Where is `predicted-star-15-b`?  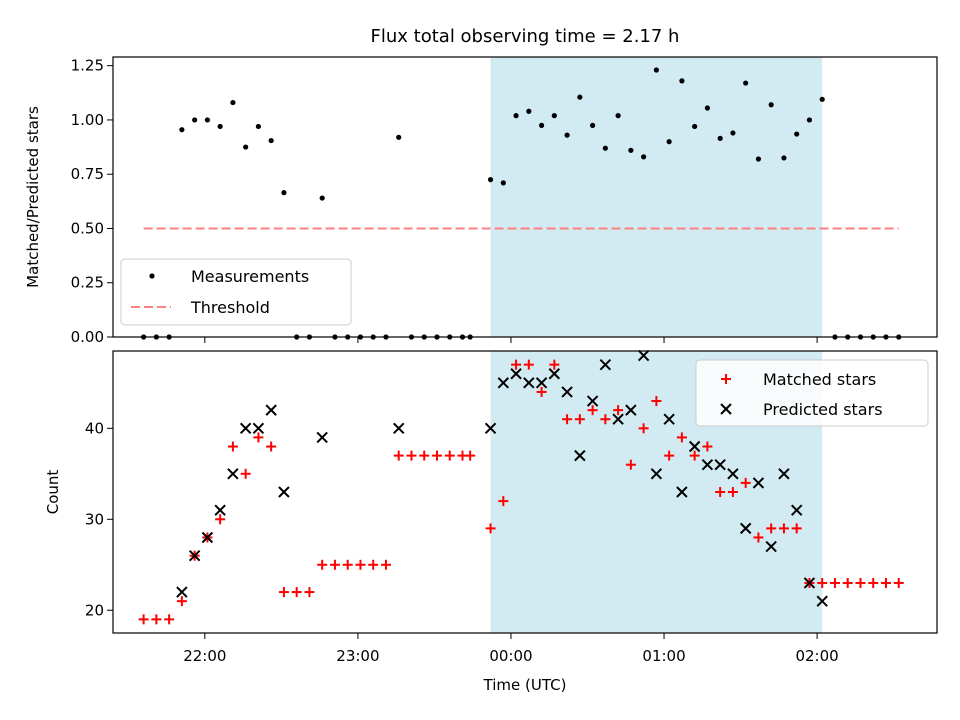
predicted-star-15-b is located at coordinates (541, 383).